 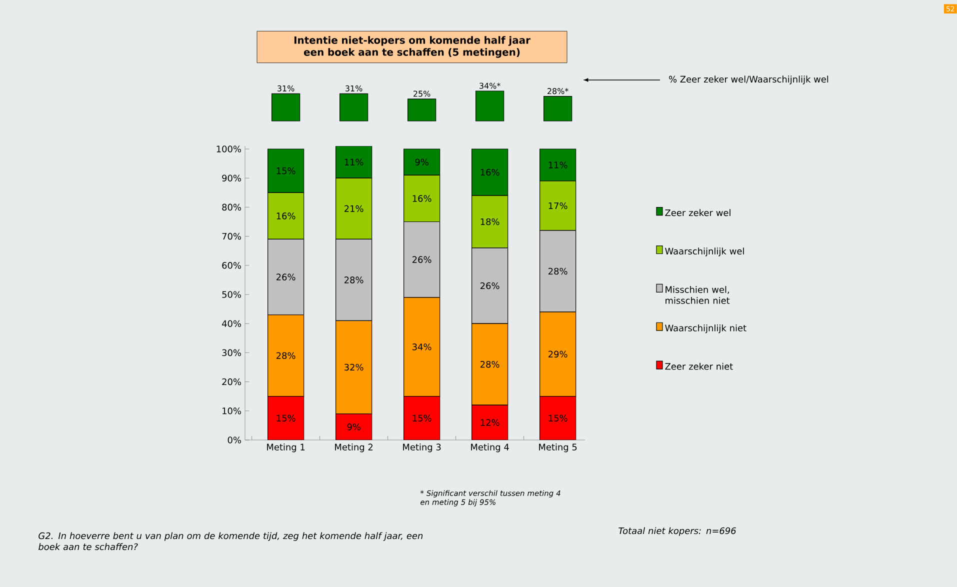 I want to click on x-tick-label: Meting 1, so click(x=286, y=448).